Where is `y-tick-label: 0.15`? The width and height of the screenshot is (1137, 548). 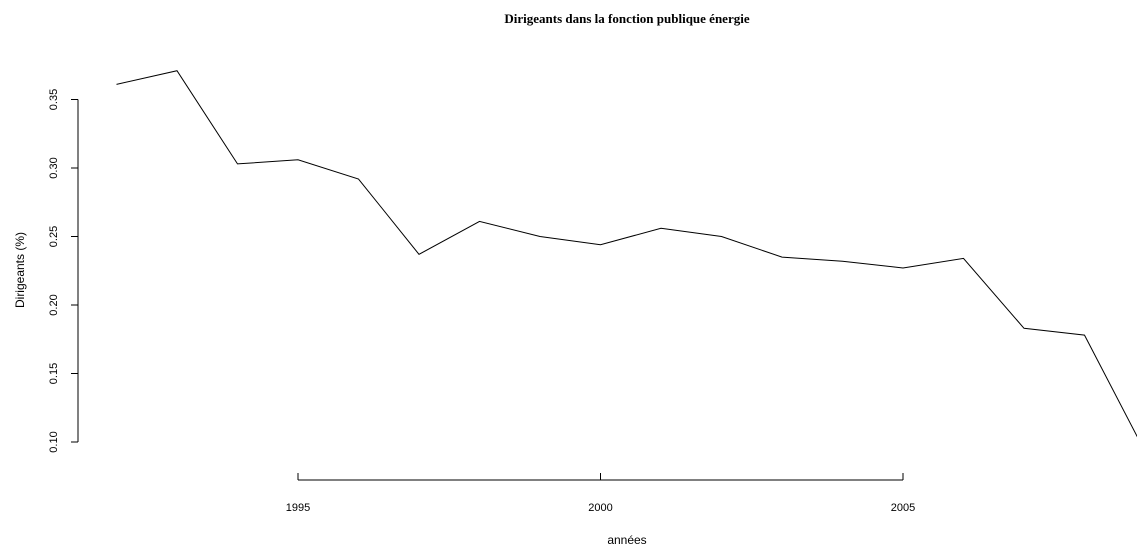 y-tick-label: 0.15 is located at coordinates (54, 373).